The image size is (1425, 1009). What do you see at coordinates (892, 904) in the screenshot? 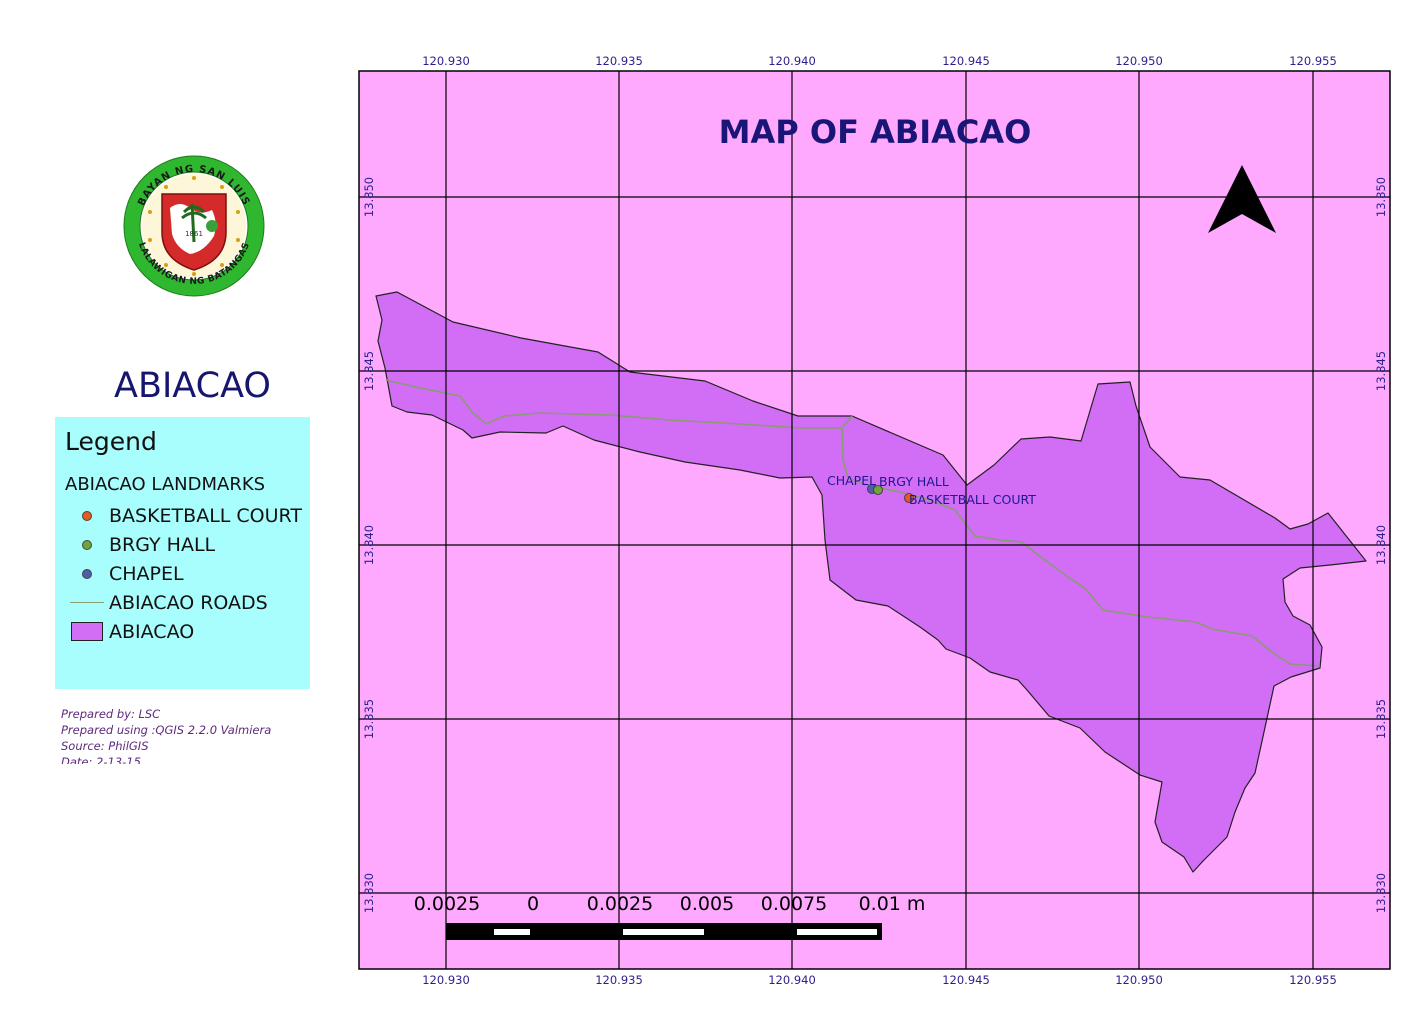
I see `scale-label: 0.01 m` at bounding box center [892, 904].